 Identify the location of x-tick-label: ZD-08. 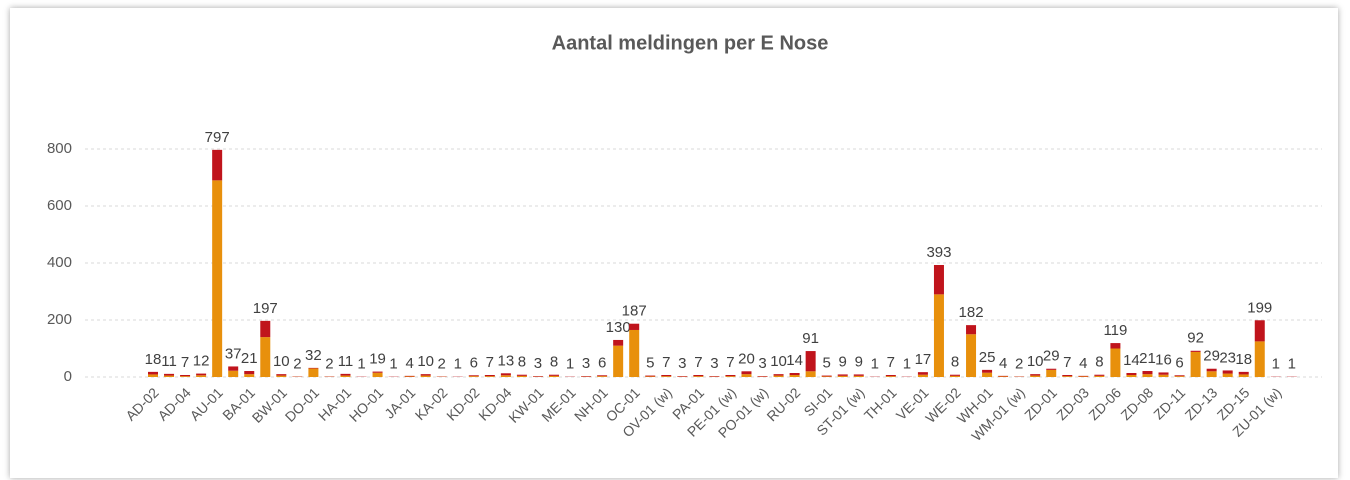
(1136, 403).